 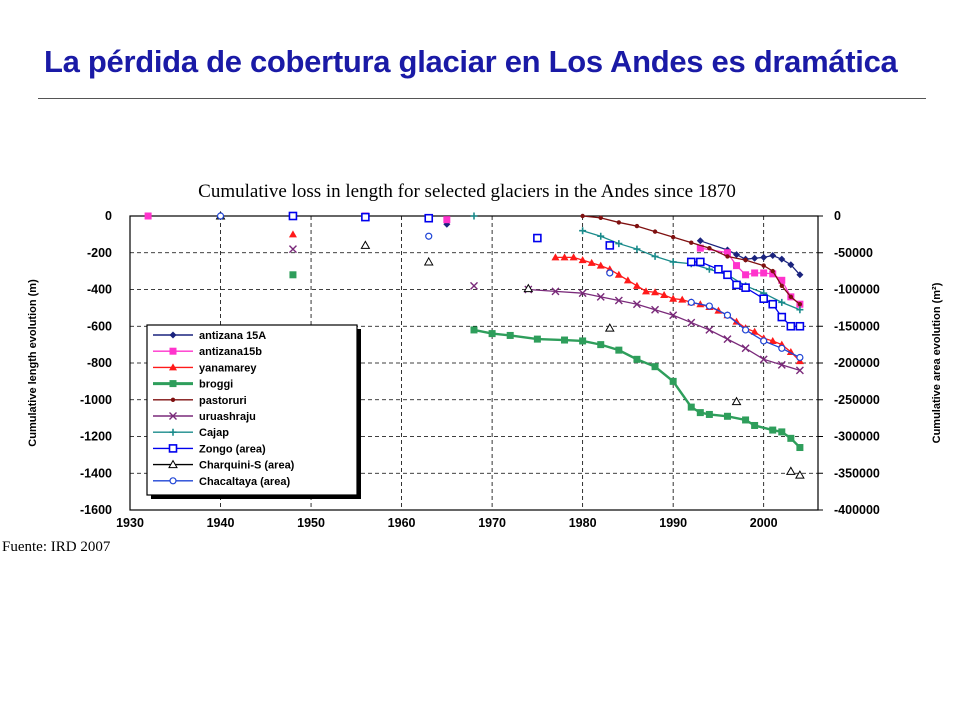 I want to click on y2-tick-label: -150000, so click(x=857, y=326).